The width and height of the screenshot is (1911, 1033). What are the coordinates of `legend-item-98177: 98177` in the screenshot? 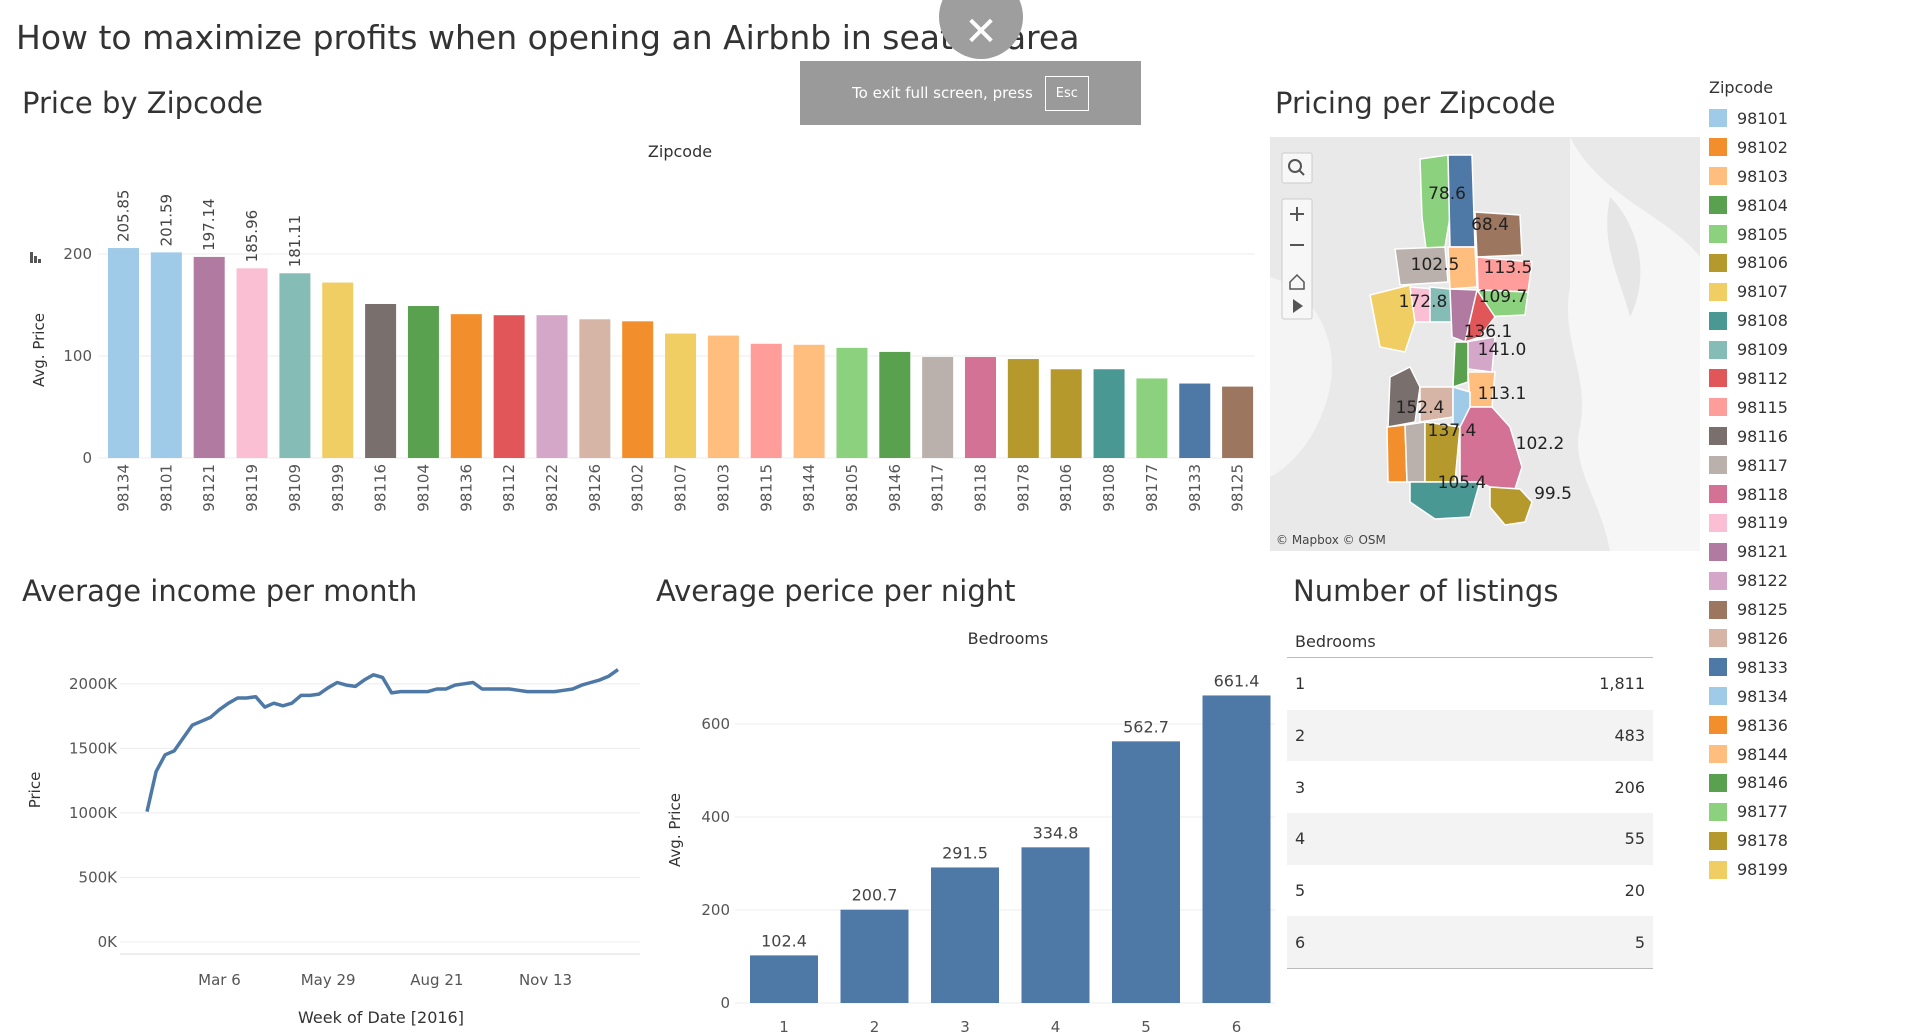 It's located at (1748, 811).